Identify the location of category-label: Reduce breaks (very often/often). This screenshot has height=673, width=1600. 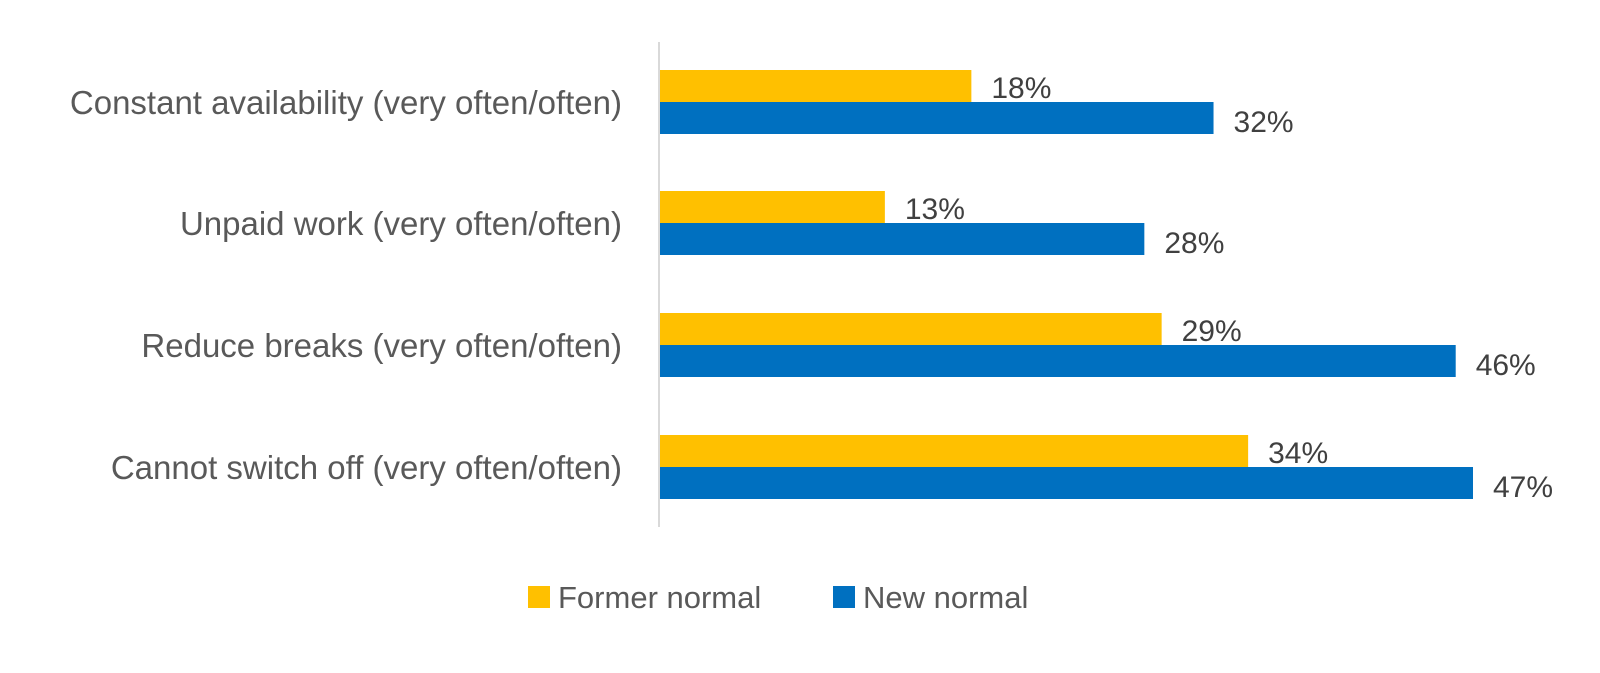
(381, 345).